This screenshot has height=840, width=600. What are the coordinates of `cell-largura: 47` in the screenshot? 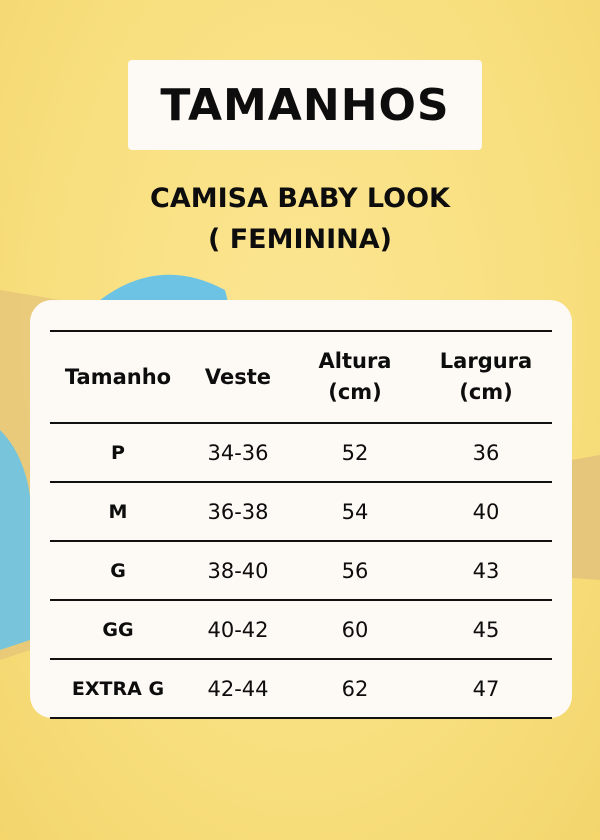 It's located at (486, 688).